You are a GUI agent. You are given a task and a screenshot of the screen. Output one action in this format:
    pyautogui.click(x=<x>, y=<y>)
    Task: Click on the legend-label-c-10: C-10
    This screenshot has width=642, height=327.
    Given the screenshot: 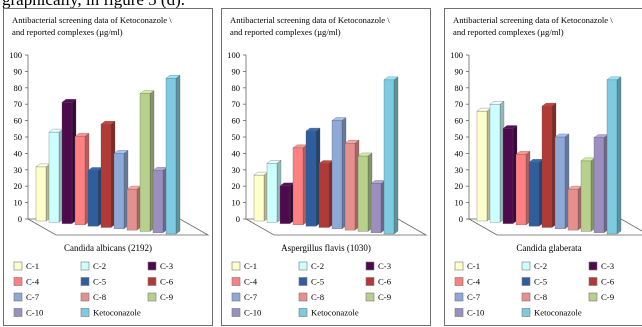 What is the action you would take?
    pyautogui.click(x=35, y=313)
    